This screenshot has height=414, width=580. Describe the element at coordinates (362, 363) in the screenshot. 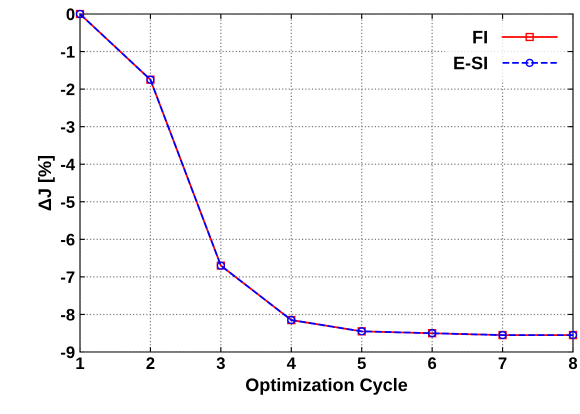

I see `x-tick-label: 5` at that location.